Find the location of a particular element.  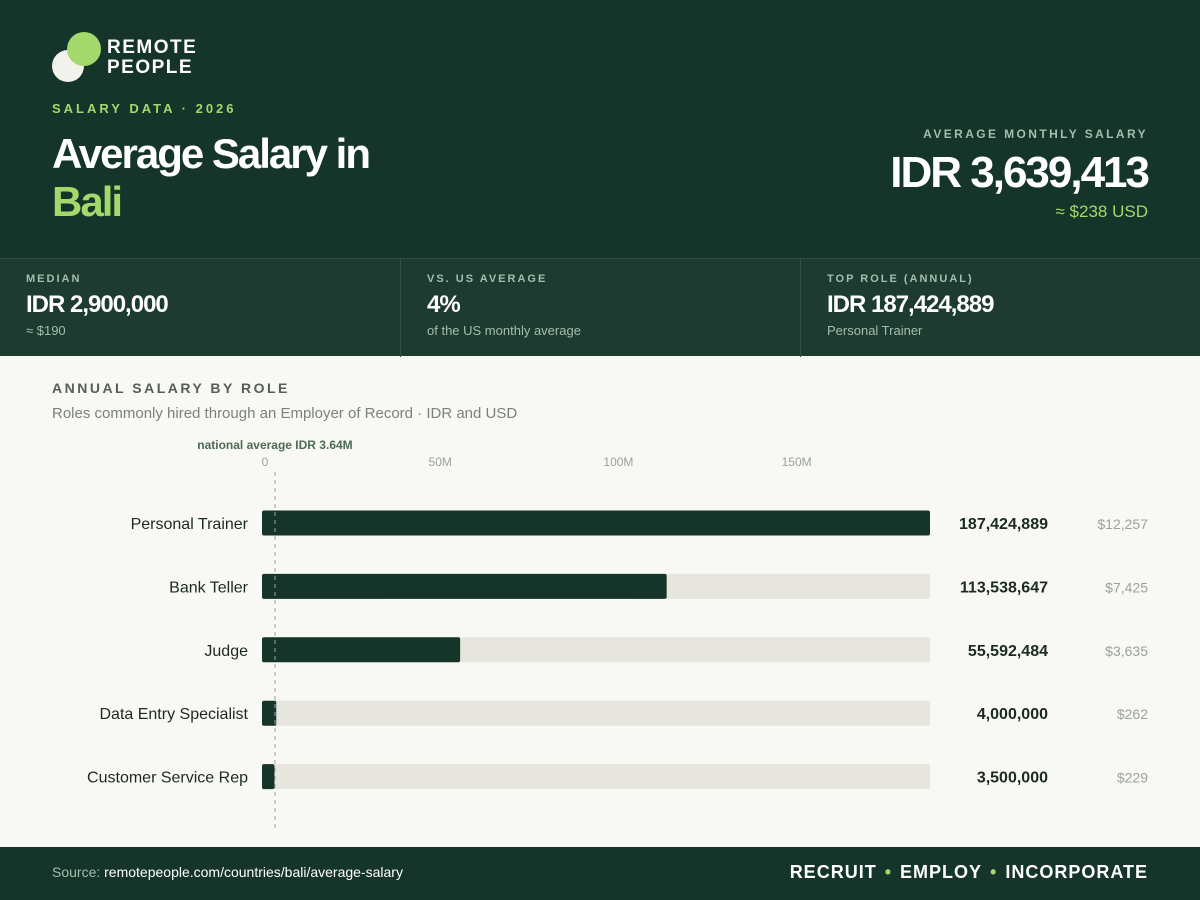

tagline: RECRUIT • EMPLOY • INCORPORATE is located at coordinates (969, 872).